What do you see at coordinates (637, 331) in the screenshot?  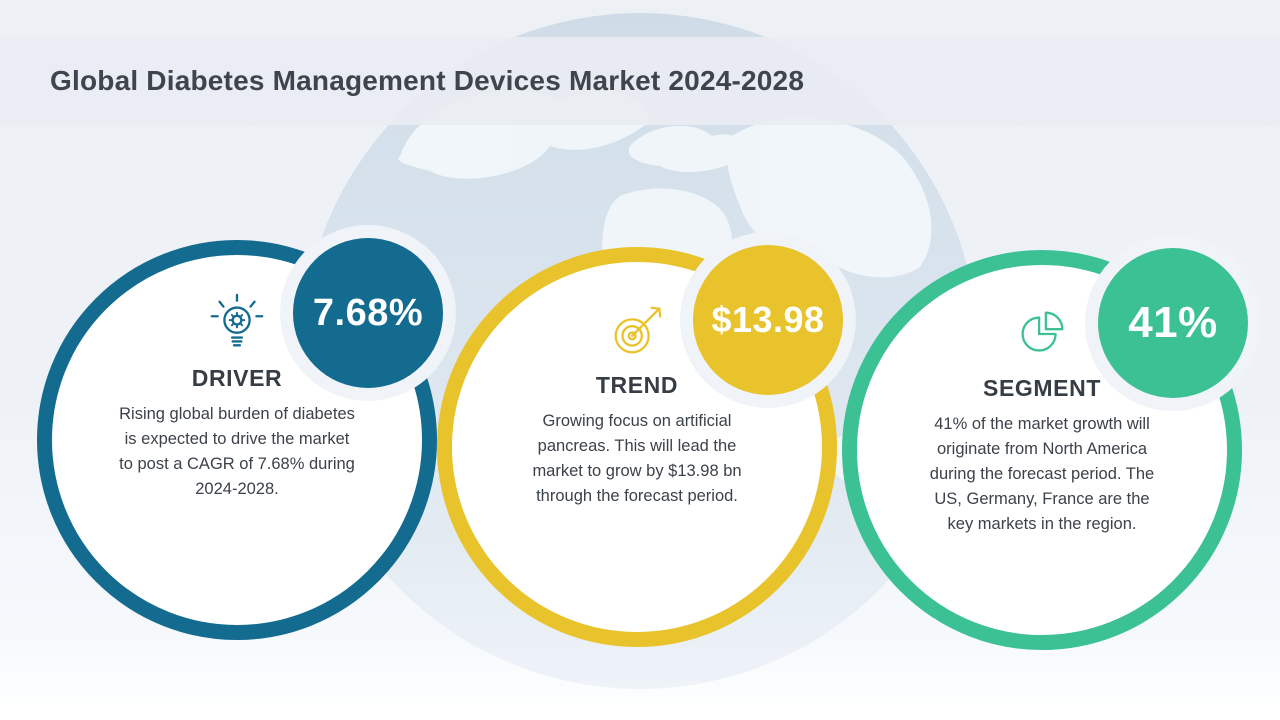 I see `target-arrow-icon` at bounding box center [637, 331].